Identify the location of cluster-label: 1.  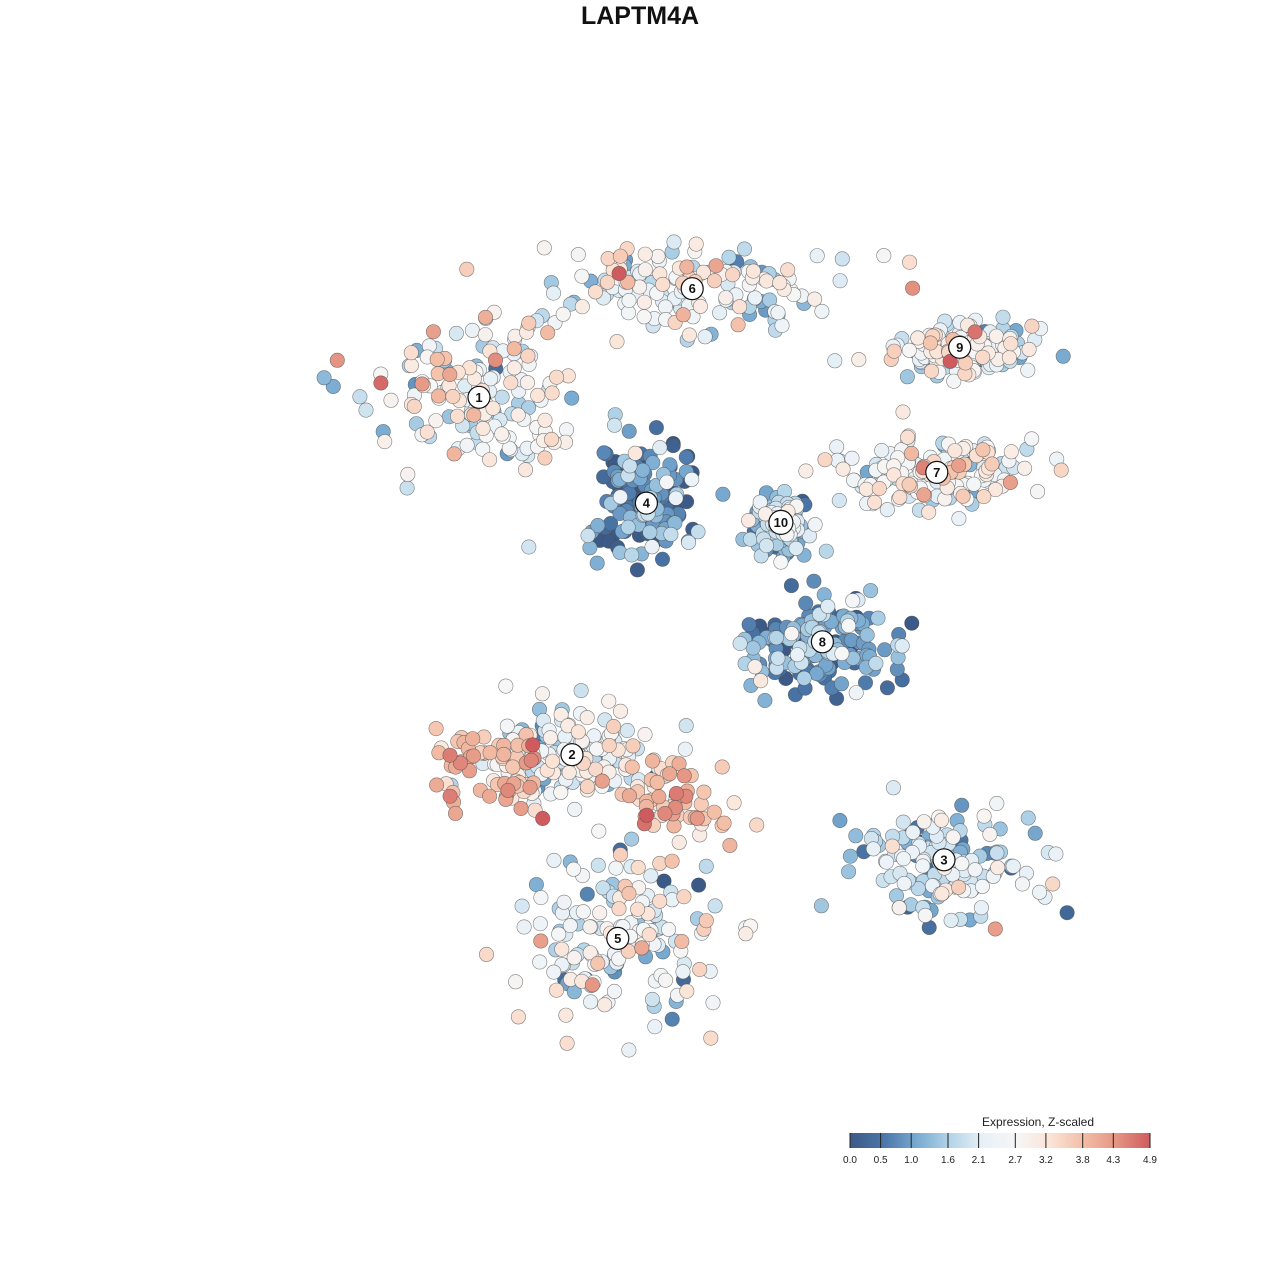
(479, 397).